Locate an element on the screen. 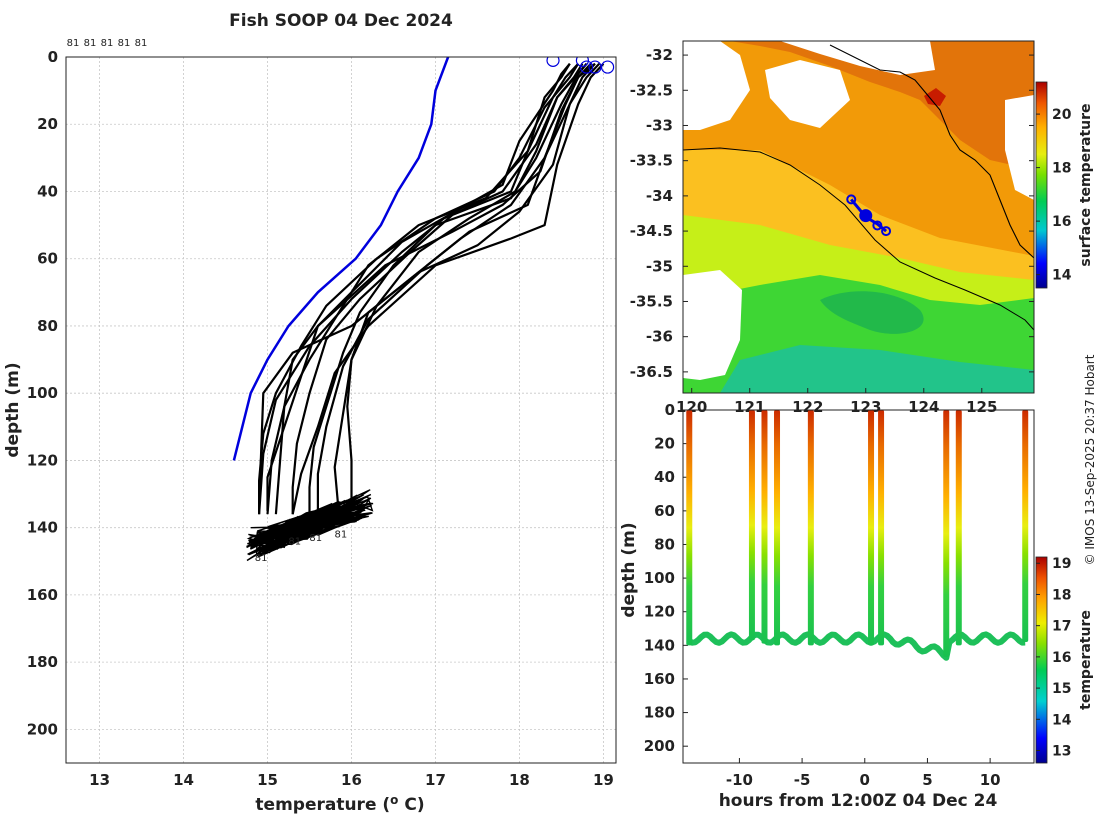 This screenshot has width=1100, height=820. teal-zone is located at coordinates (877, 369).